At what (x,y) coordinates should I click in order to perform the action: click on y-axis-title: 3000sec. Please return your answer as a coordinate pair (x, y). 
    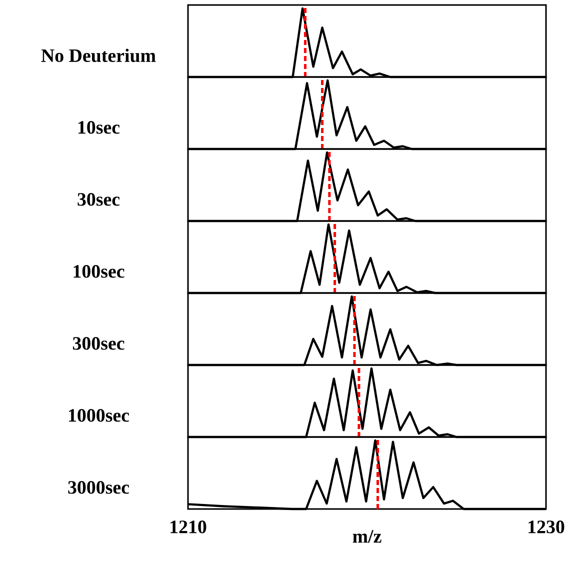
    Looking at the image, I should click on (99, 487).